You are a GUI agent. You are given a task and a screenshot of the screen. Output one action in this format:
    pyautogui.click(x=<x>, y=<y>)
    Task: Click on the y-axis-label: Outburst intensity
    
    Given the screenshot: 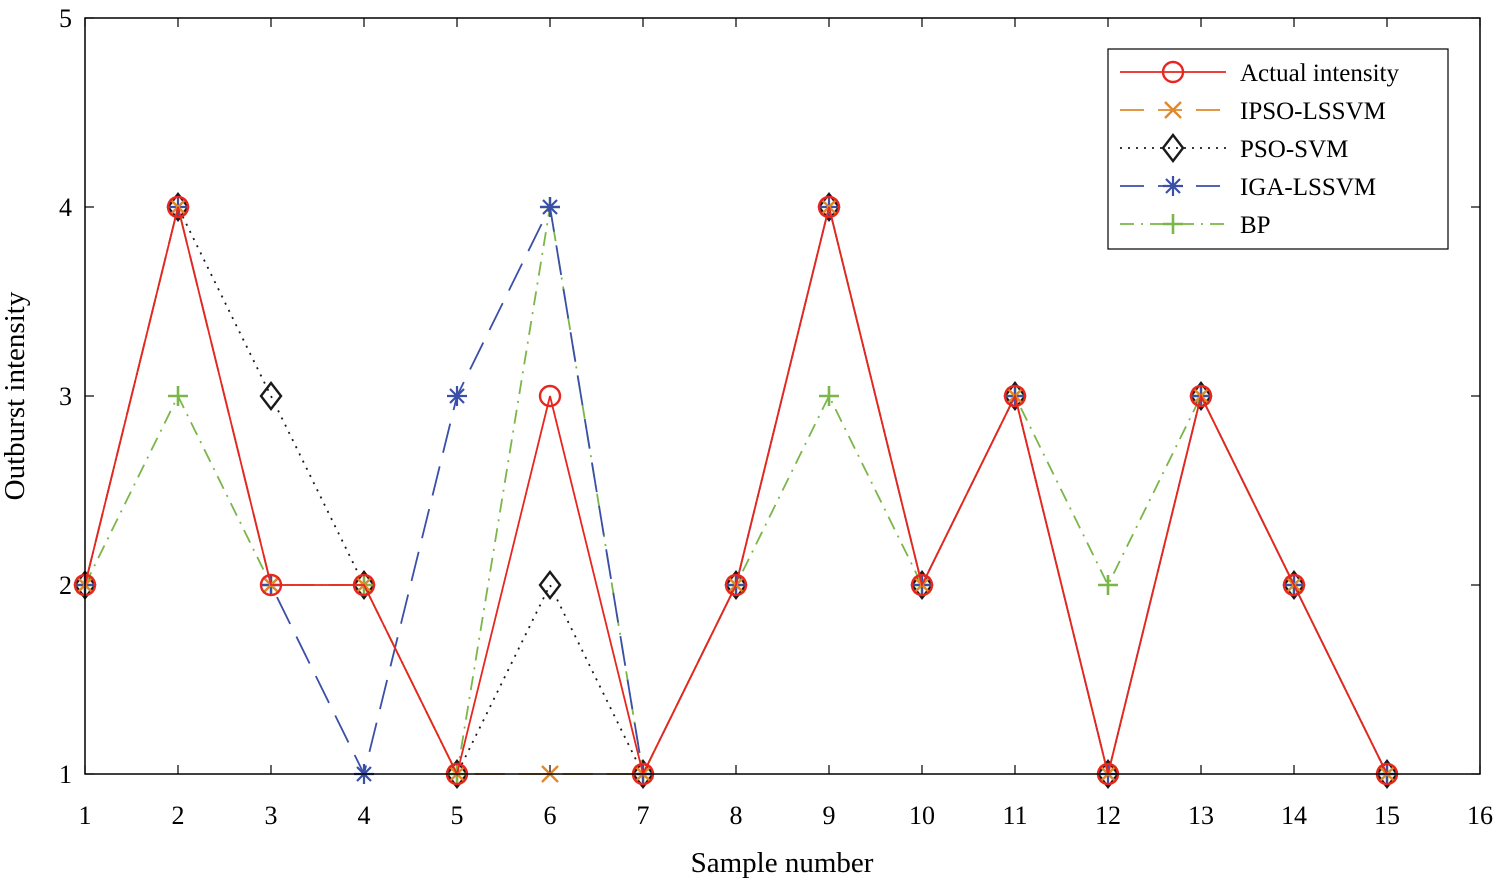 What is the action you would take?
    pyautogui.click(x=15, y=395)
    